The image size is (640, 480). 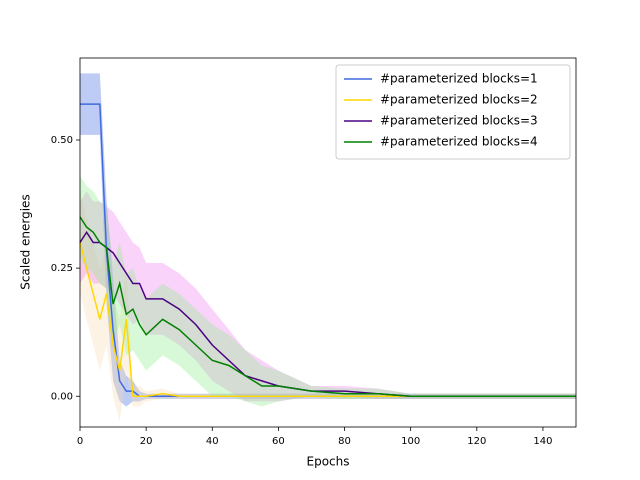 What do you see at coordinates (459, 79) in the screenshot?
I see `legend-label: #parameterized blocks=1` at bounding box center [459, 79].